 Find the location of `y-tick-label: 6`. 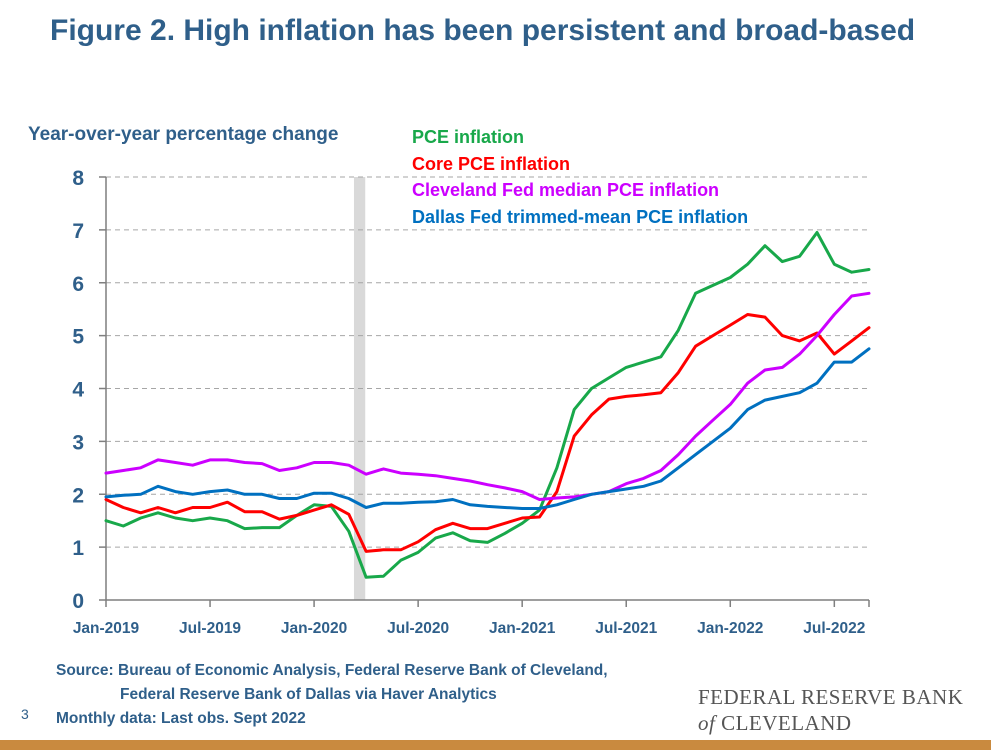

y-tick-label: 6 is located at coordinates (78, 284).